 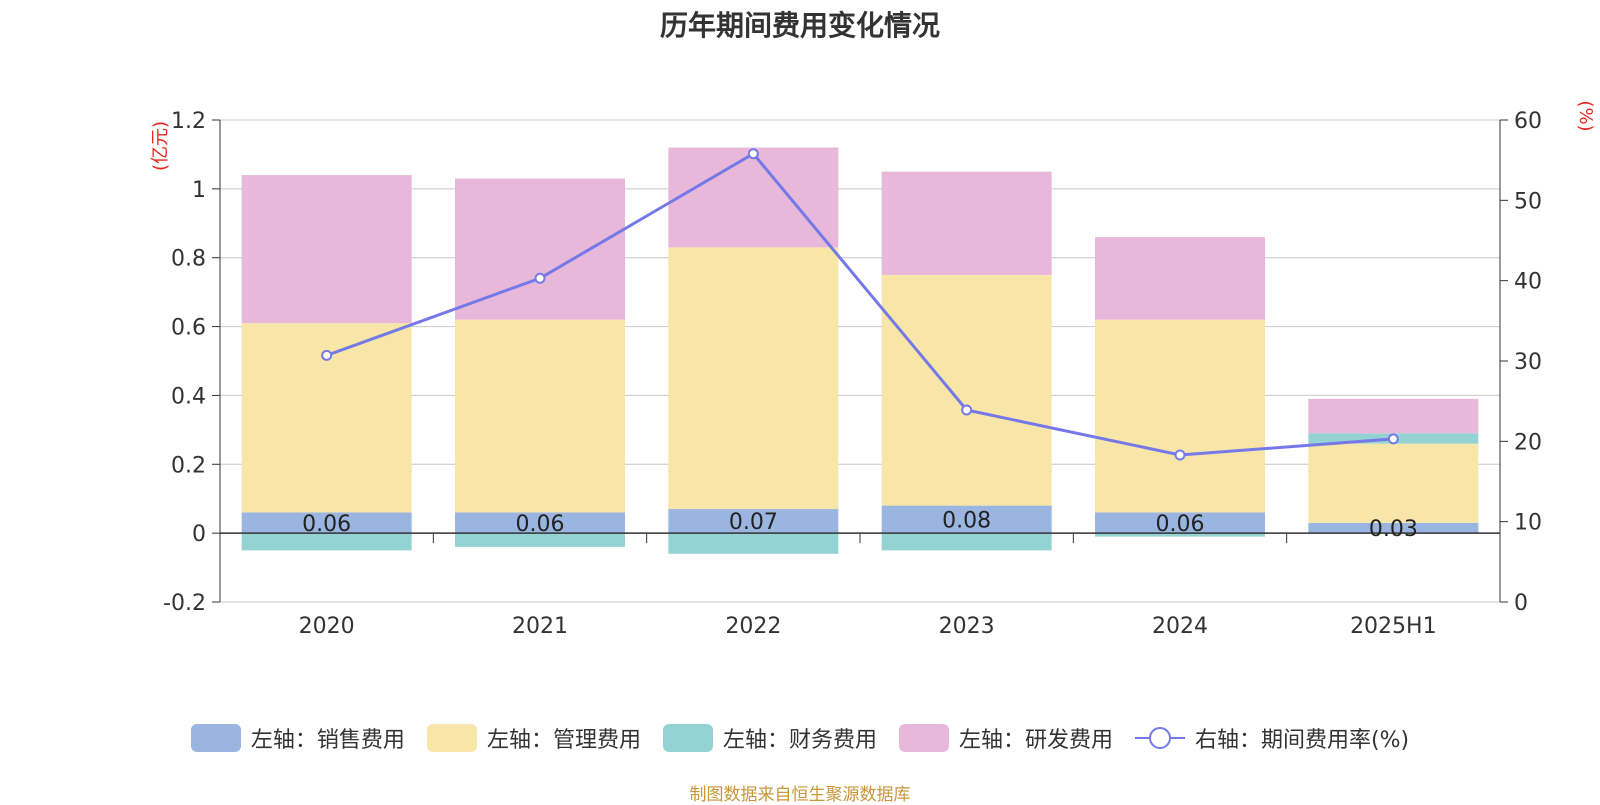 What do you see at coordinates (966, 223) in the screenshot?
I see `bar-rd-2023` at bounding box center [966, 223].